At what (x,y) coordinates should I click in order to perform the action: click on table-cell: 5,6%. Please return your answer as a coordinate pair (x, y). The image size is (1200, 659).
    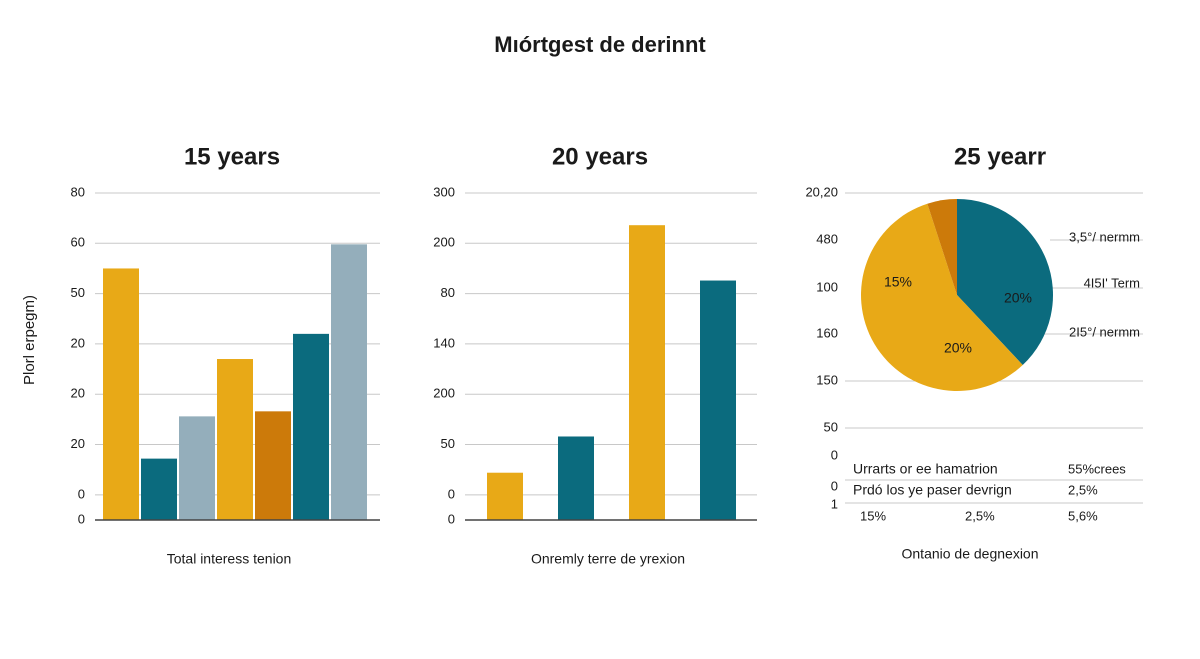
    Looking at the image, I should click on (1083, 515).